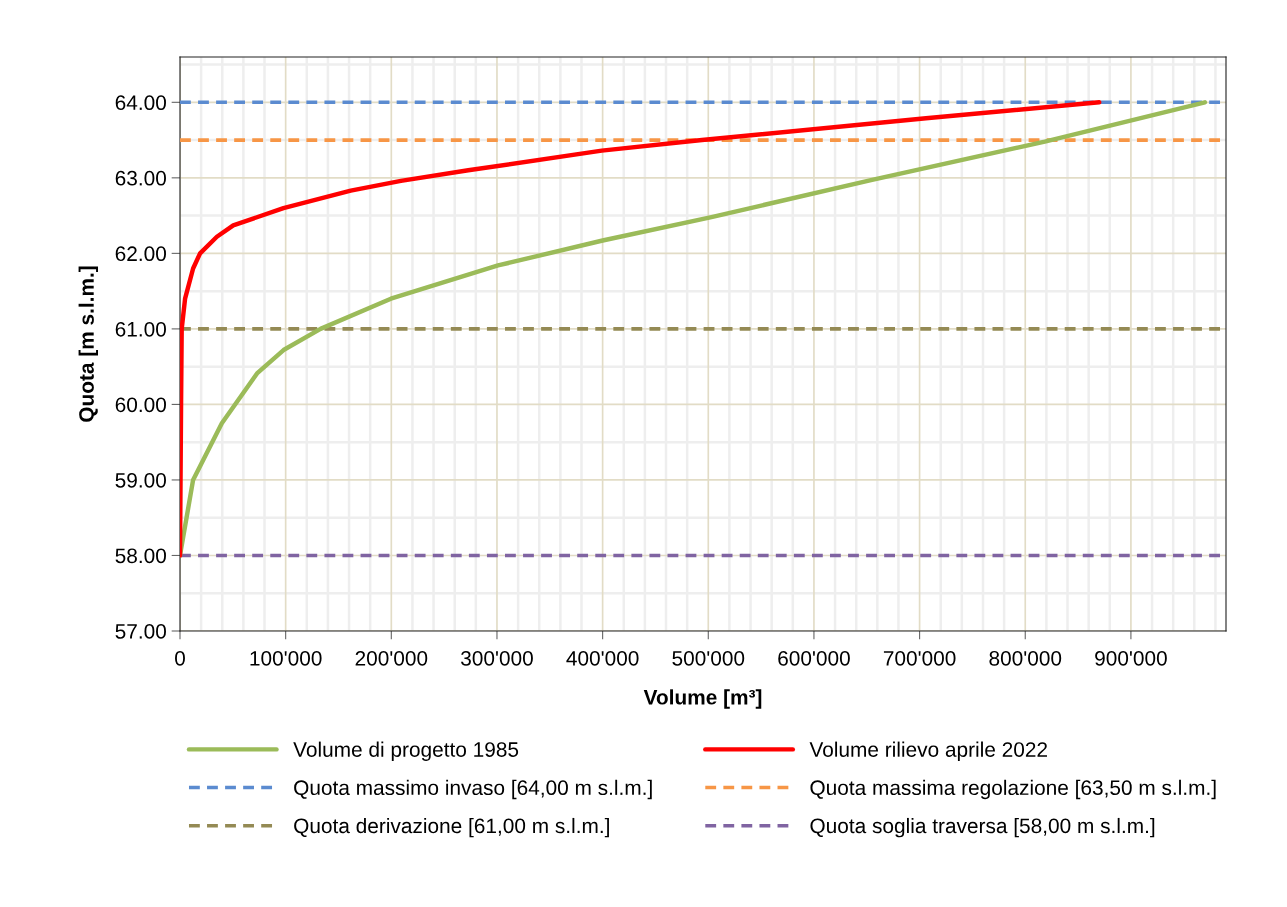  Describe the element at coordinates (140, 329) in the screenshot. I see `y-tick-label: 61.00` at that location.